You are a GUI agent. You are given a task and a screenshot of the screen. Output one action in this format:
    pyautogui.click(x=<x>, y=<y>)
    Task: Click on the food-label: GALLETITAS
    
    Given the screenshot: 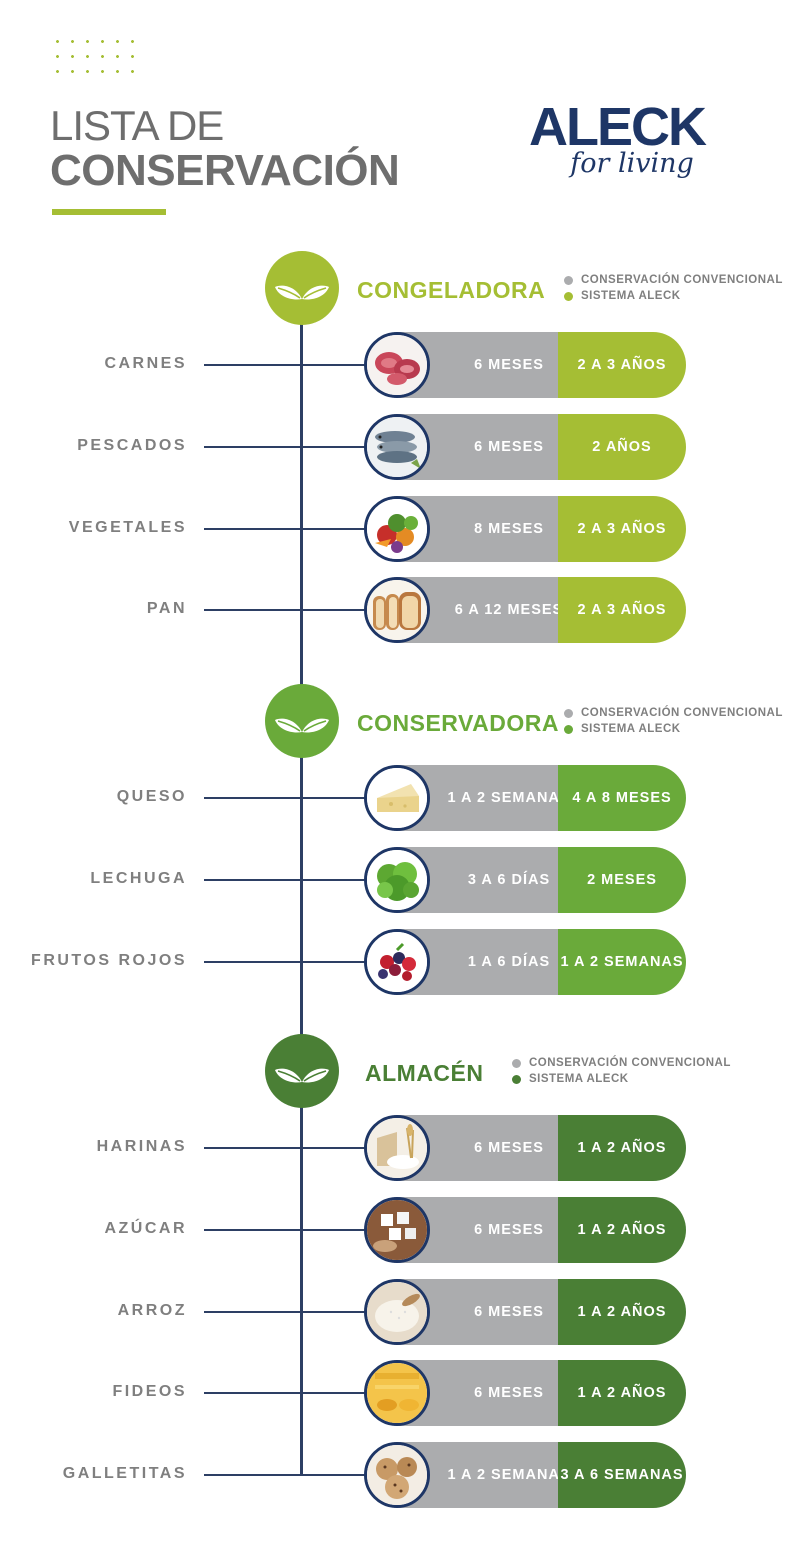 What is the action you would take?
    pyautogui.click(x=124, y=1473)
    